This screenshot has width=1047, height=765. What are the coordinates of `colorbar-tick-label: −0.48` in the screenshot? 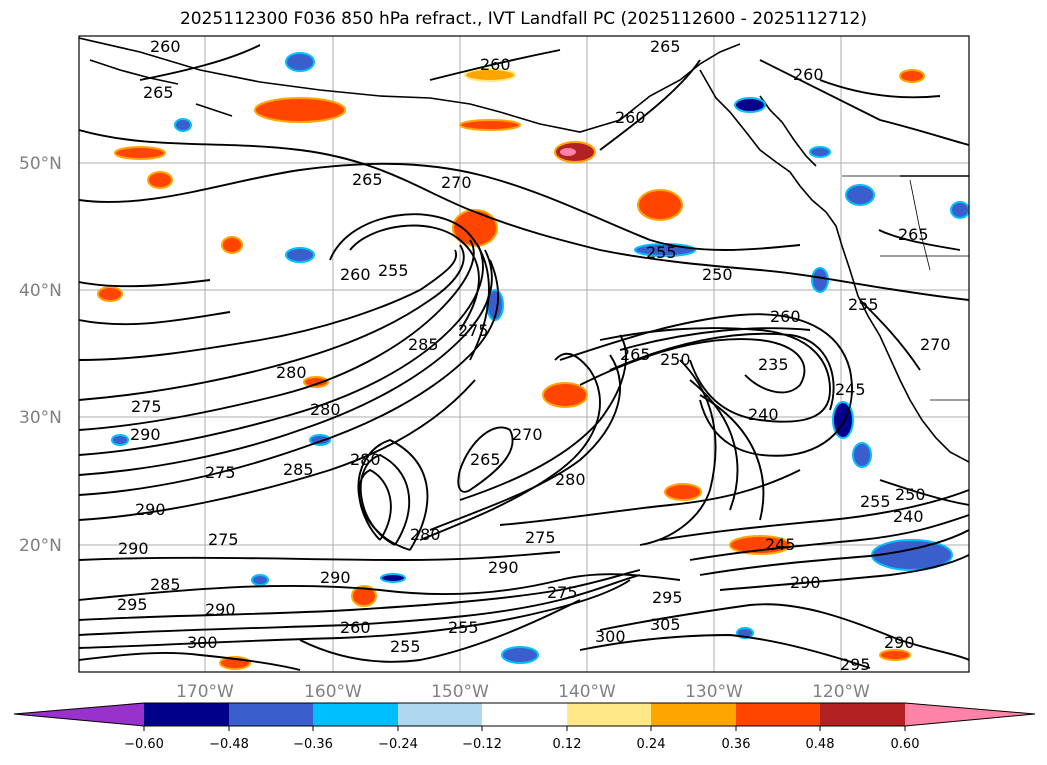 It's located at (229, 744).